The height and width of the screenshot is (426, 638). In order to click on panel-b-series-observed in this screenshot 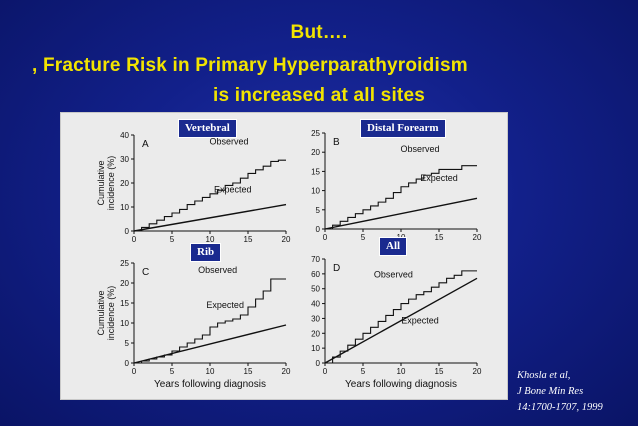, I will do `click(401, 197)`.